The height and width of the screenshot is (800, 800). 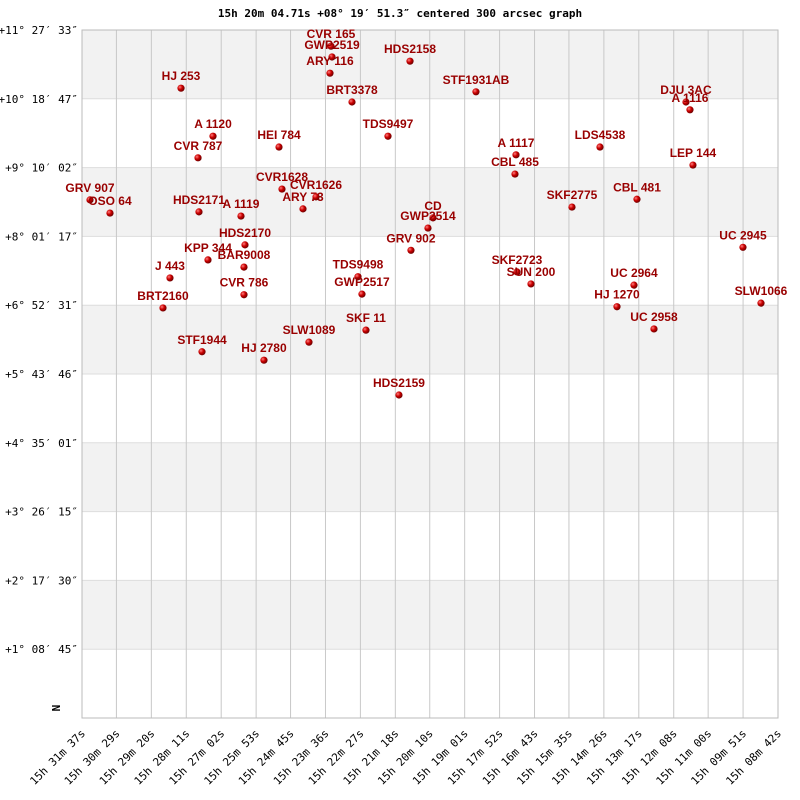 What do you see at coordinates (428, 216) in the screenshot?
I see `star-label: GWP2514` at bounding box center [428, 216].